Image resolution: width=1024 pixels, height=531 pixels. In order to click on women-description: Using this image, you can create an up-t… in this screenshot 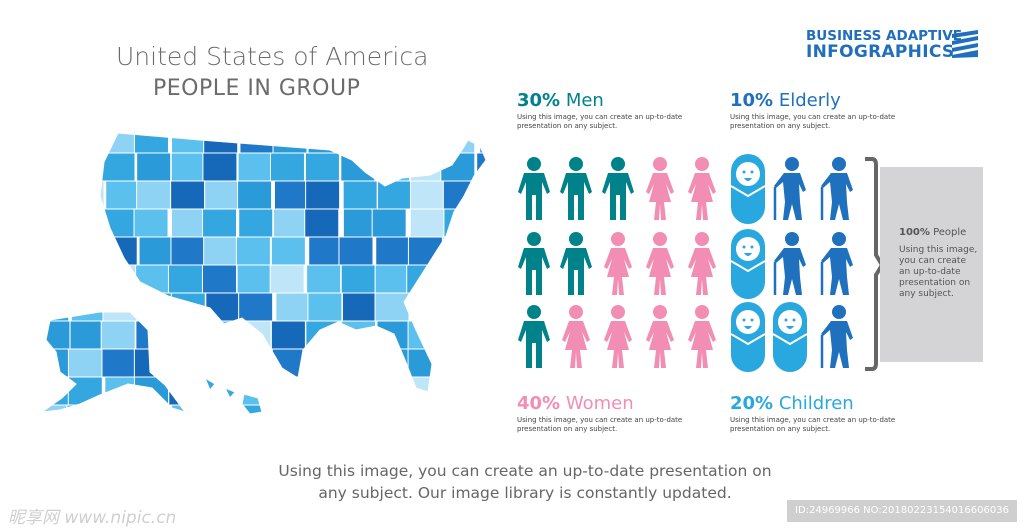, I will do `click(600, 424)`.